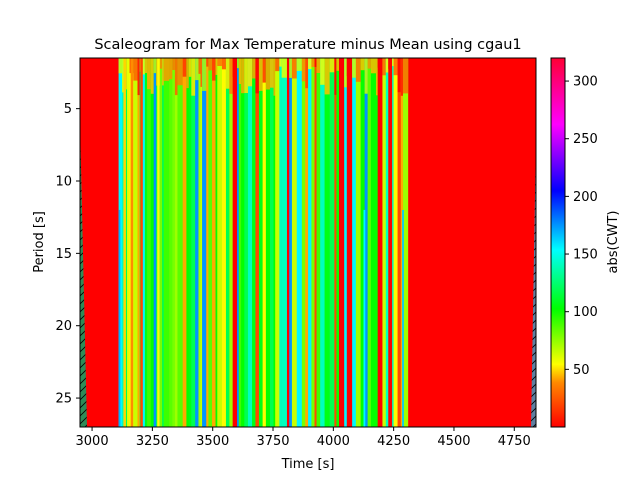 This screenshot has width=640, height=480. What do you see at coordinates (533, 282) in the screenshot?
I see `coi-right-hatch` at bounding box center [533, 282].